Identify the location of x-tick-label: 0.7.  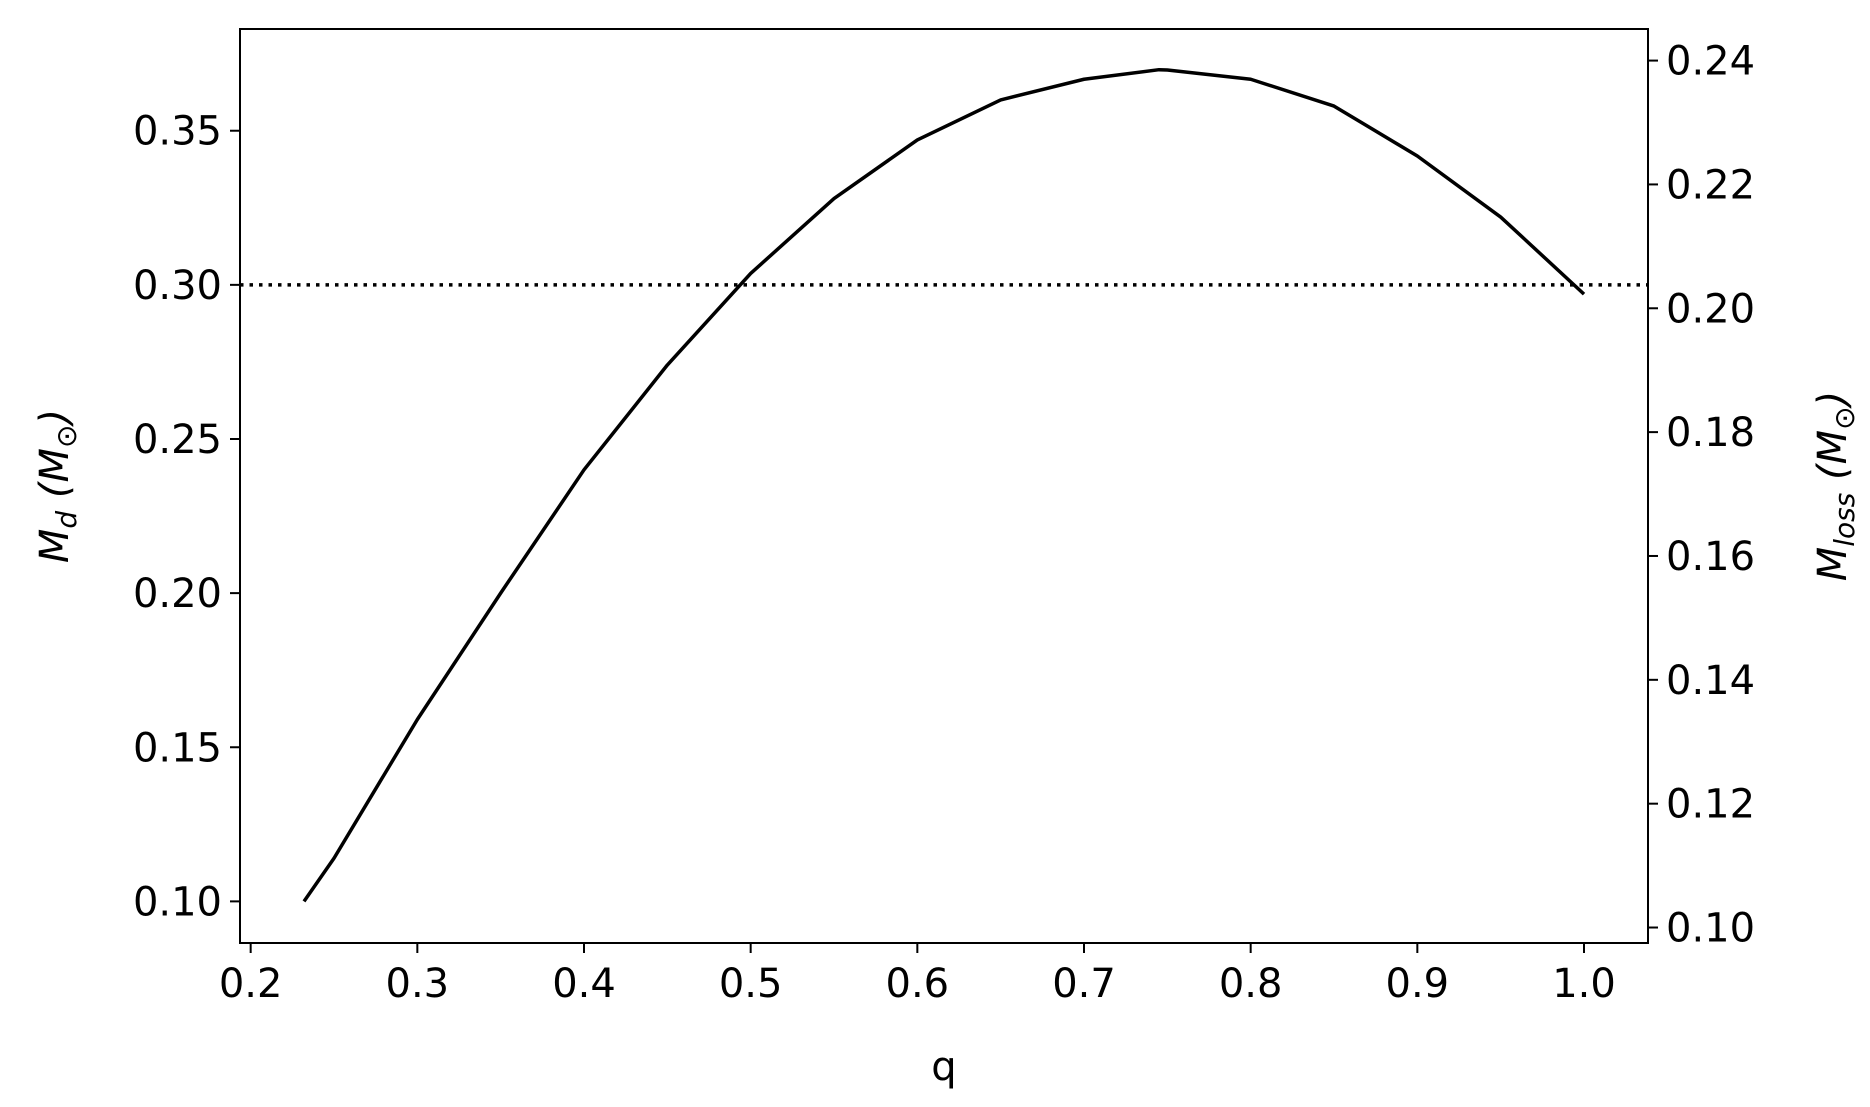
(1084, 984).